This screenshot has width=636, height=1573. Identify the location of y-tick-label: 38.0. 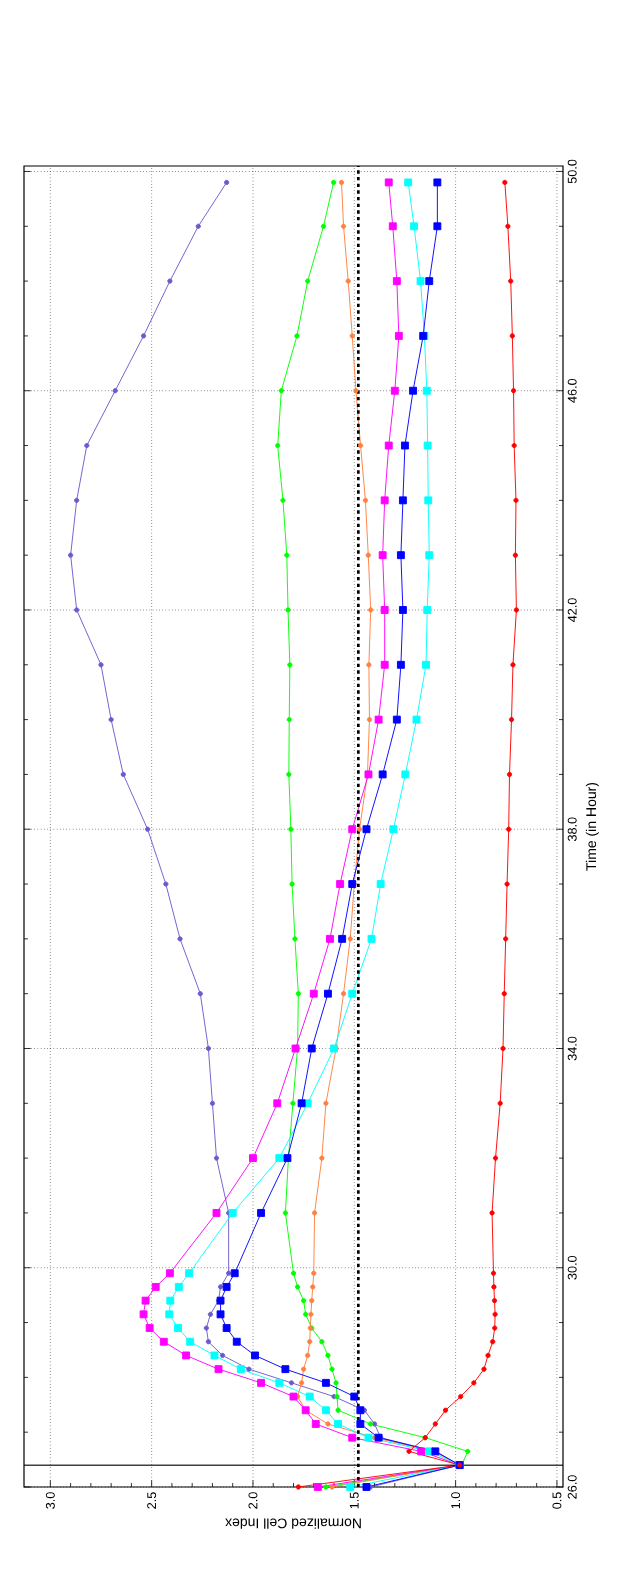
(572, 829).